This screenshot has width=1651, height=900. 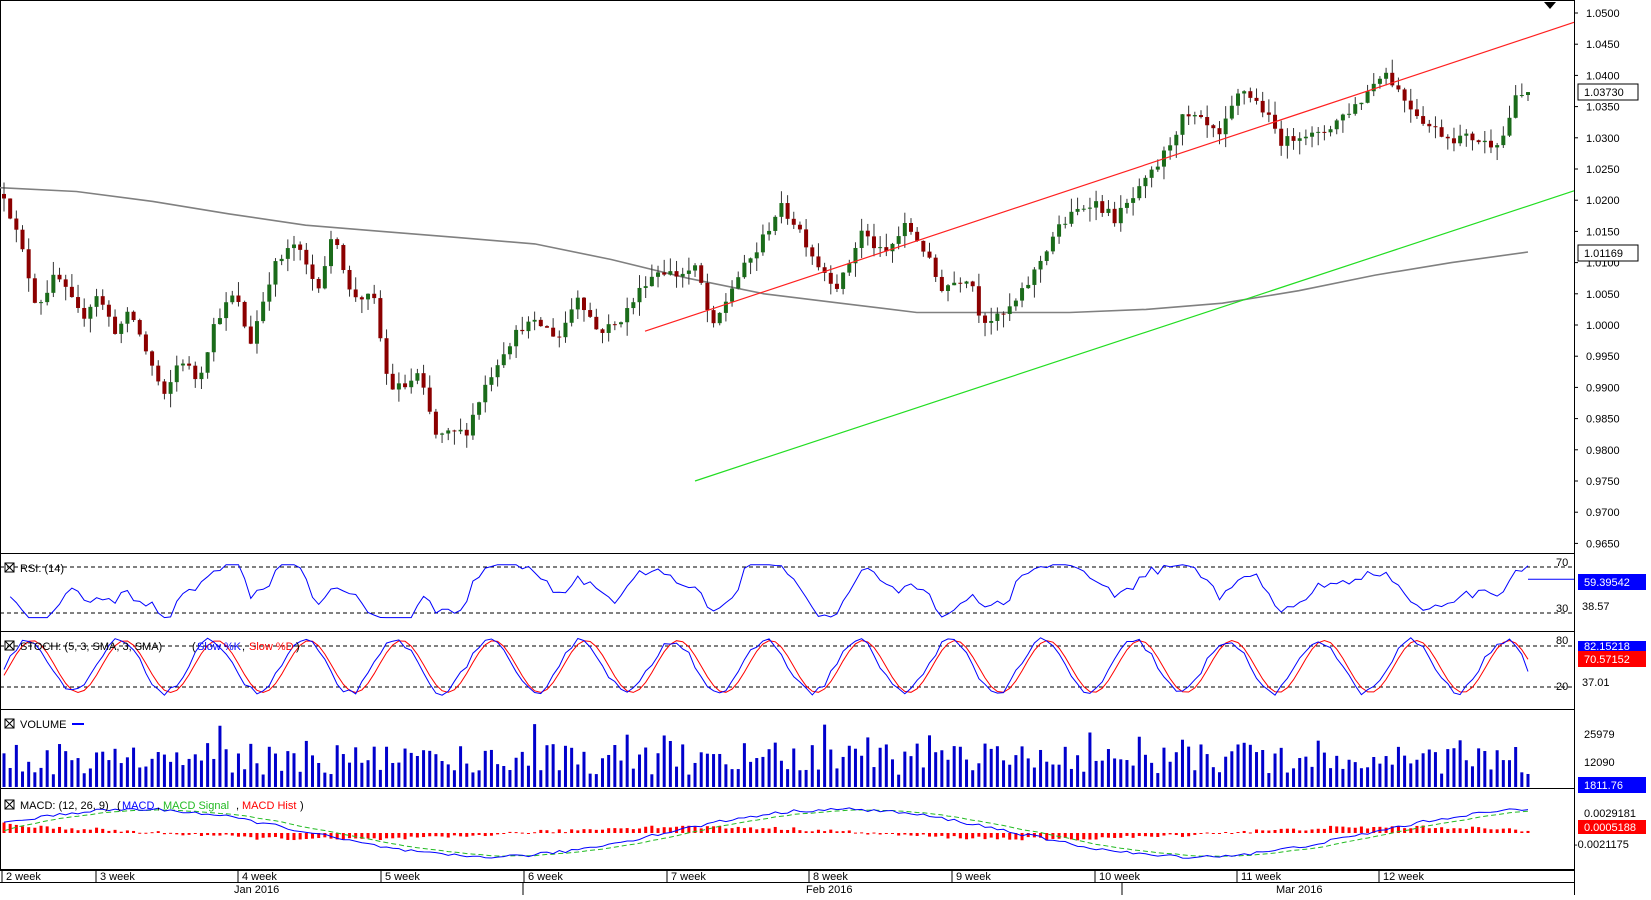 What do you see at coordinates (9, 804) in the screenshot?
I see `macd-toggle-icon` at bounding box center [9, 804].